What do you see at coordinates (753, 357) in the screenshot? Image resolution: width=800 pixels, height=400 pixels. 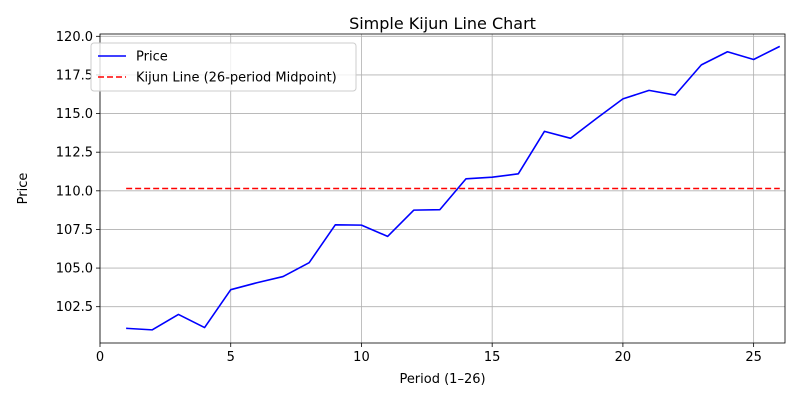 I see `x-tick-label: 25` at bounding box center [753, 357].